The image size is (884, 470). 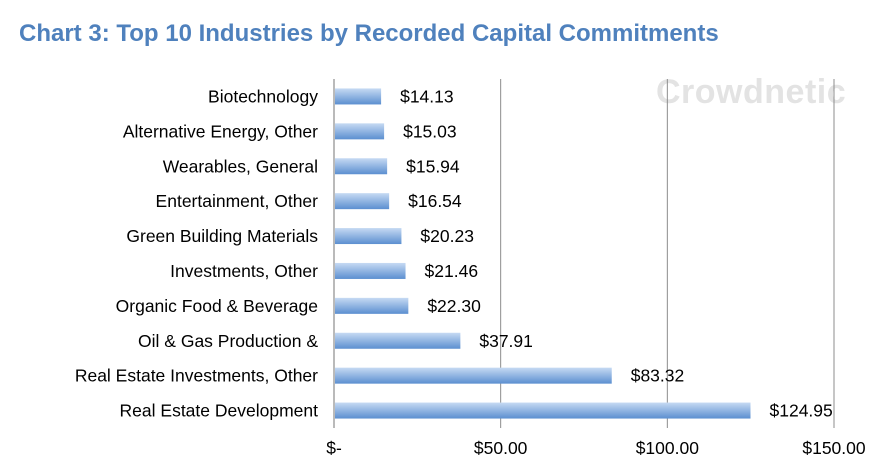 What do you see at coordinates (435, 201) in the screenshot?
I see `value-label: $16.54` at bounding box center [435, 201].